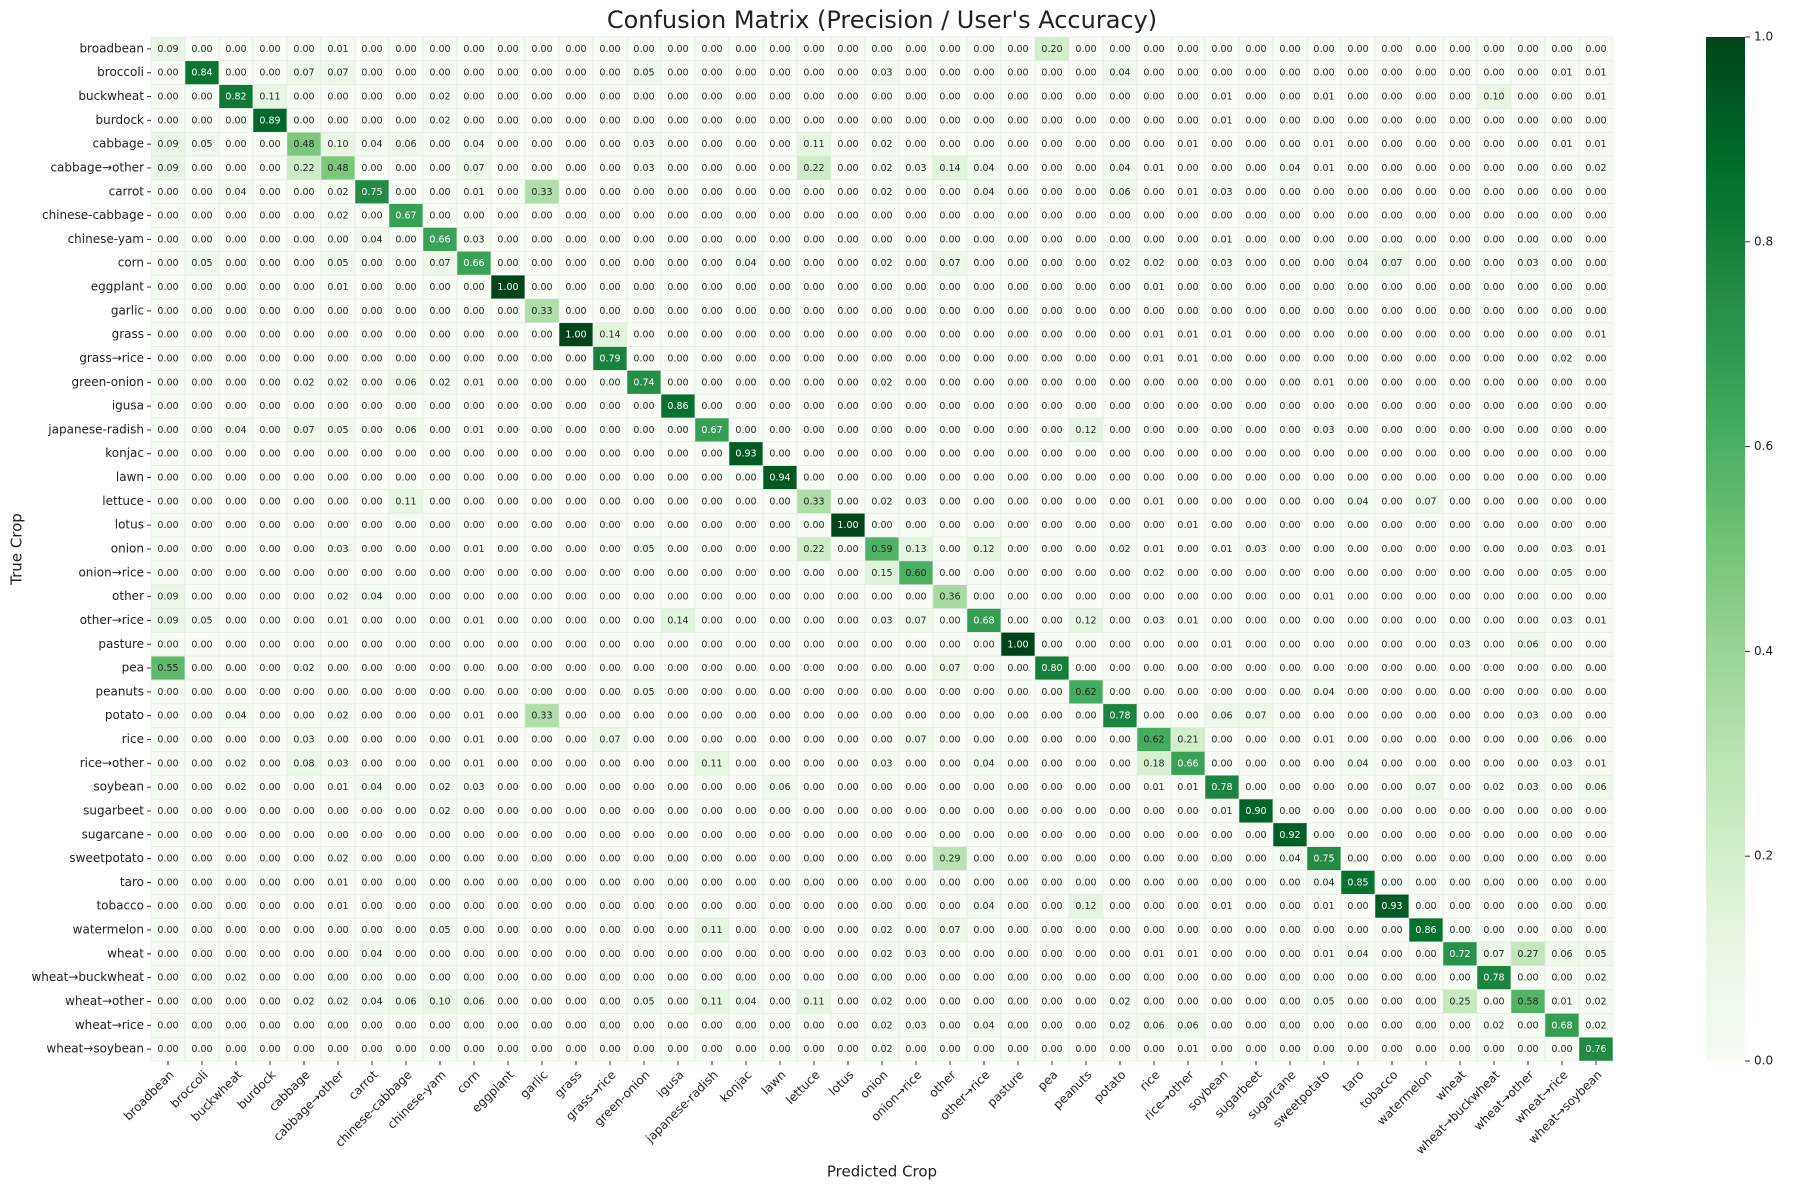 The width and height of the screenshot is (1798, 1190). I want to click on cell-value-label: 0.60, so click(915, 573).